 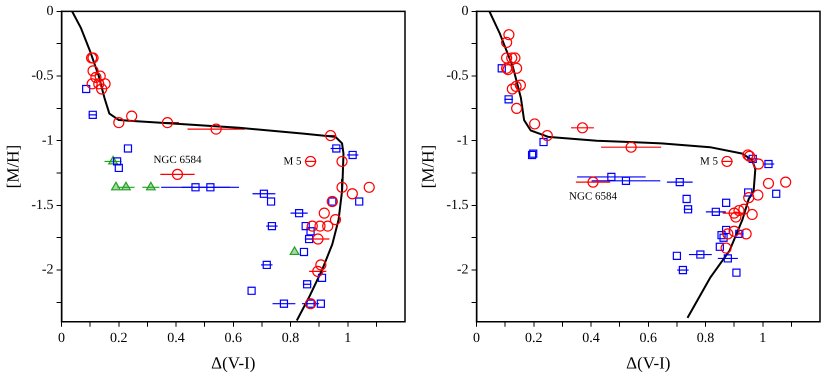 What do you see at coordinates (648, 362) in the screenshot?
I see `x-axis-title: Δ(V-I)` at bounding box center [648, 362].